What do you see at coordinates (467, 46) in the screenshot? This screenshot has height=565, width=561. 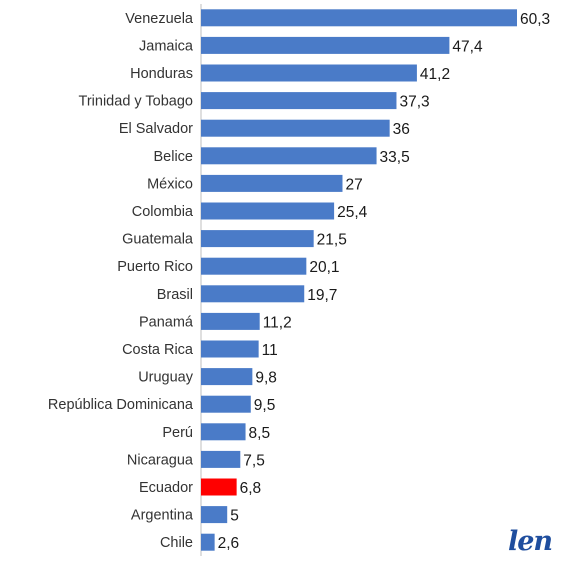 I see `data-label: 47,4` at bounding box center [467, 46].